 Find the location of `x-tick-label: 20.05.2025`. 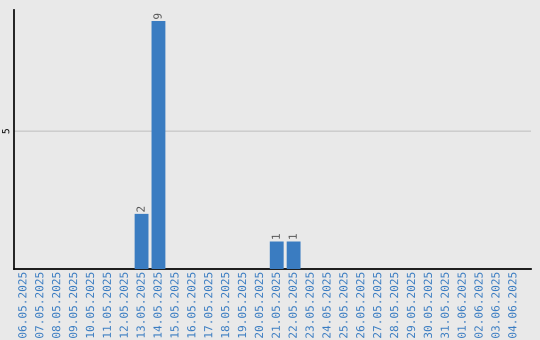

x-tick-label: 20.05.2025 is located at coordinates (259, 305).